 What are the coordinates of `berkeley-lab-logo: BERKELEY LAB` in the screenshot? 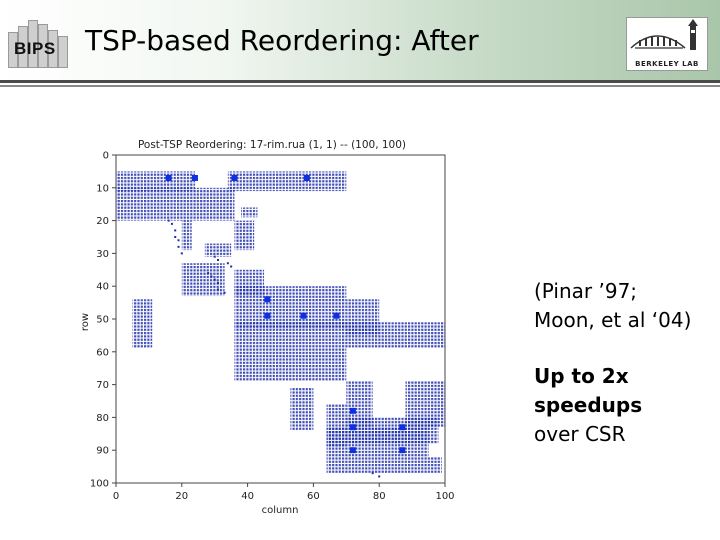 It's located at (667, 44).